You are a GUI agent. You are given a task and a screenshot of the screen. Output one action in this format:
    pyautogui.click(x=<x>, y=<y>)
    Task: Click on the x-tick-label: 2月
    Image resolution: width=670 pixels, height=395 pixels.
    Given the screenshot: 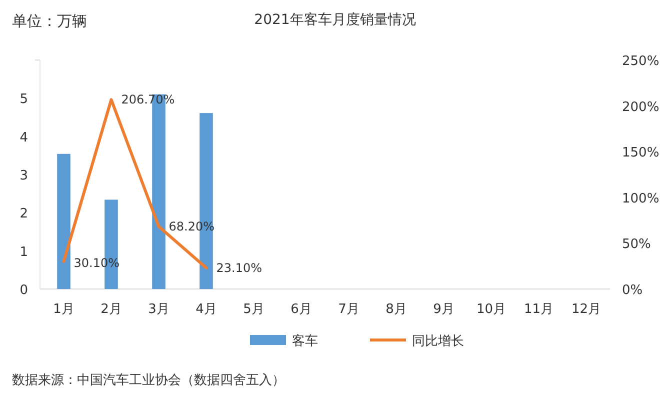 What is the action you would take?
    pyautogui.click(x=111, y=309)
    